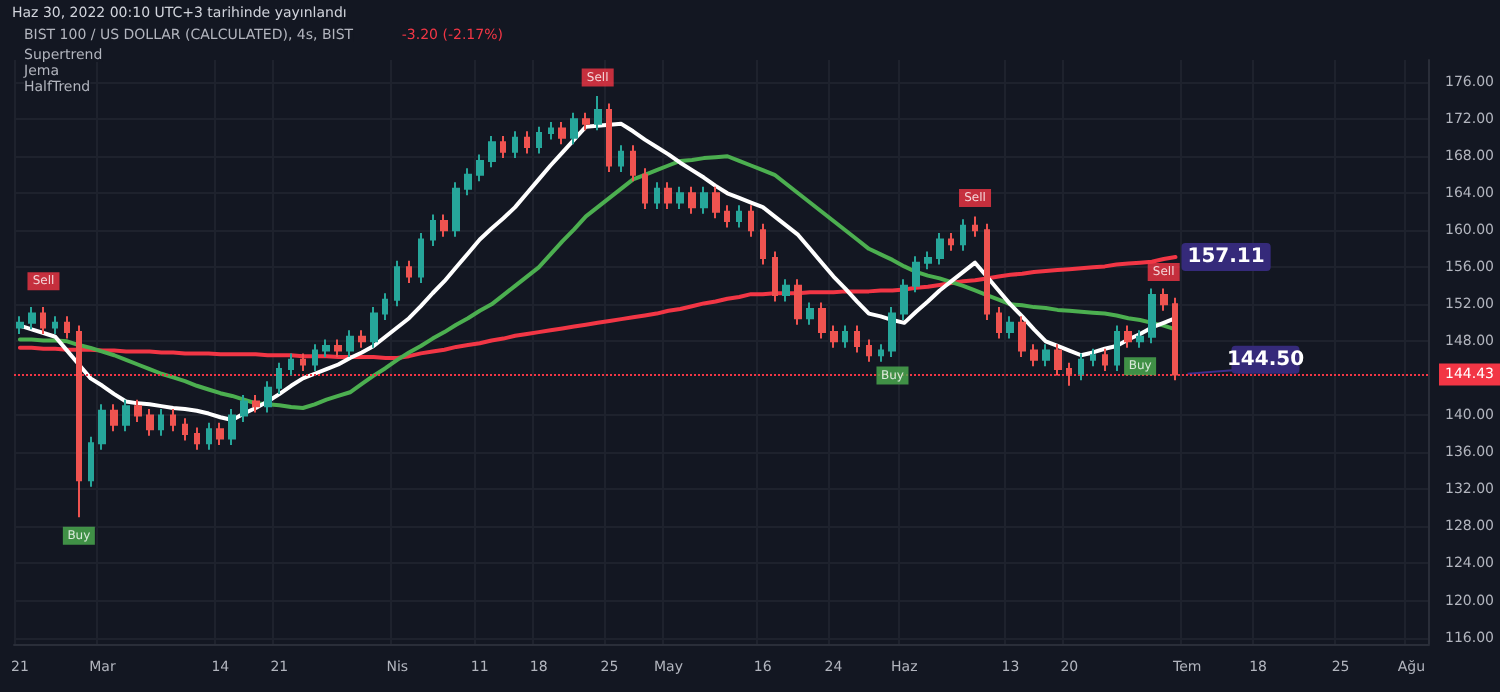  I want to click on line-series, so click(597, 308).